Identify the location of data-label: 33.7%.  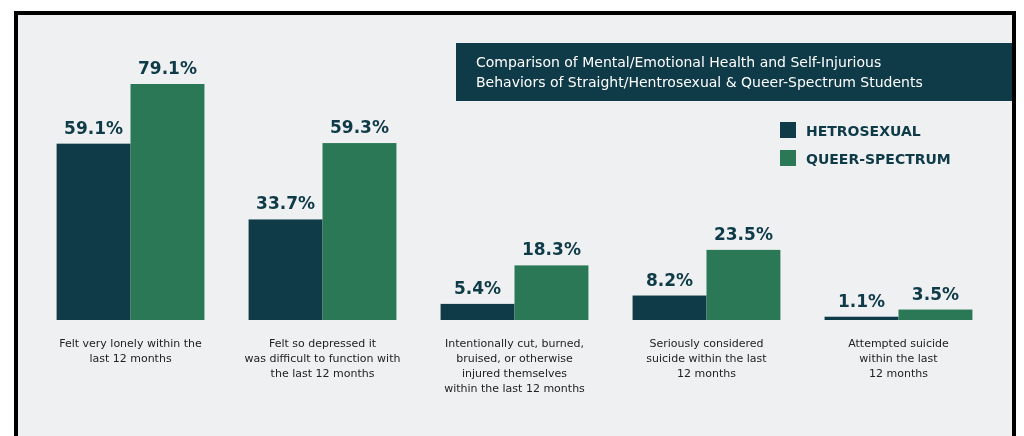
(286, 203).